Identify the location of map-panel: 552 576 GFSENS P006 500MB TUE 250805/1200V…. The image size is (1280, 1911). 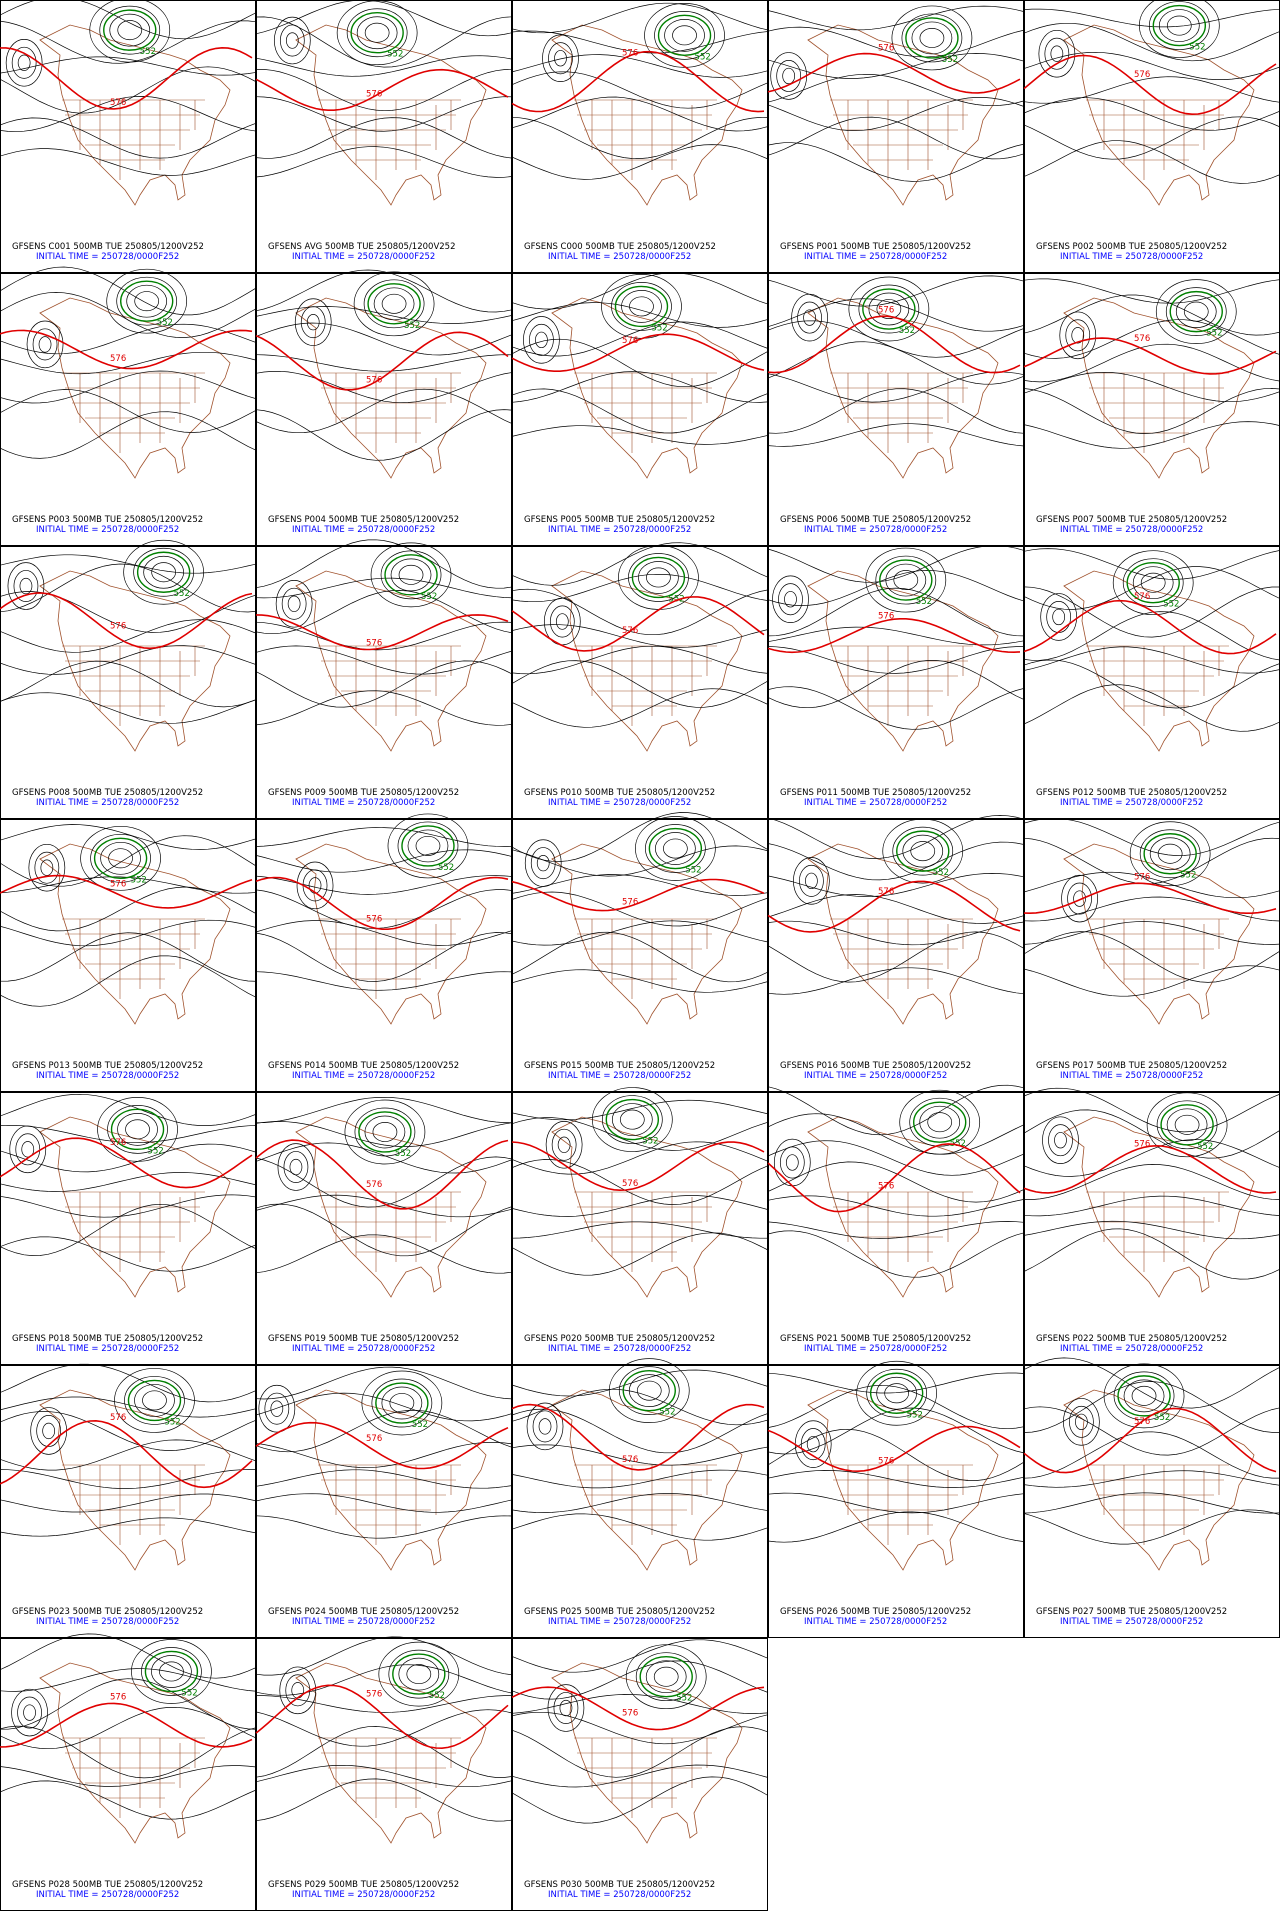
(896, 409).